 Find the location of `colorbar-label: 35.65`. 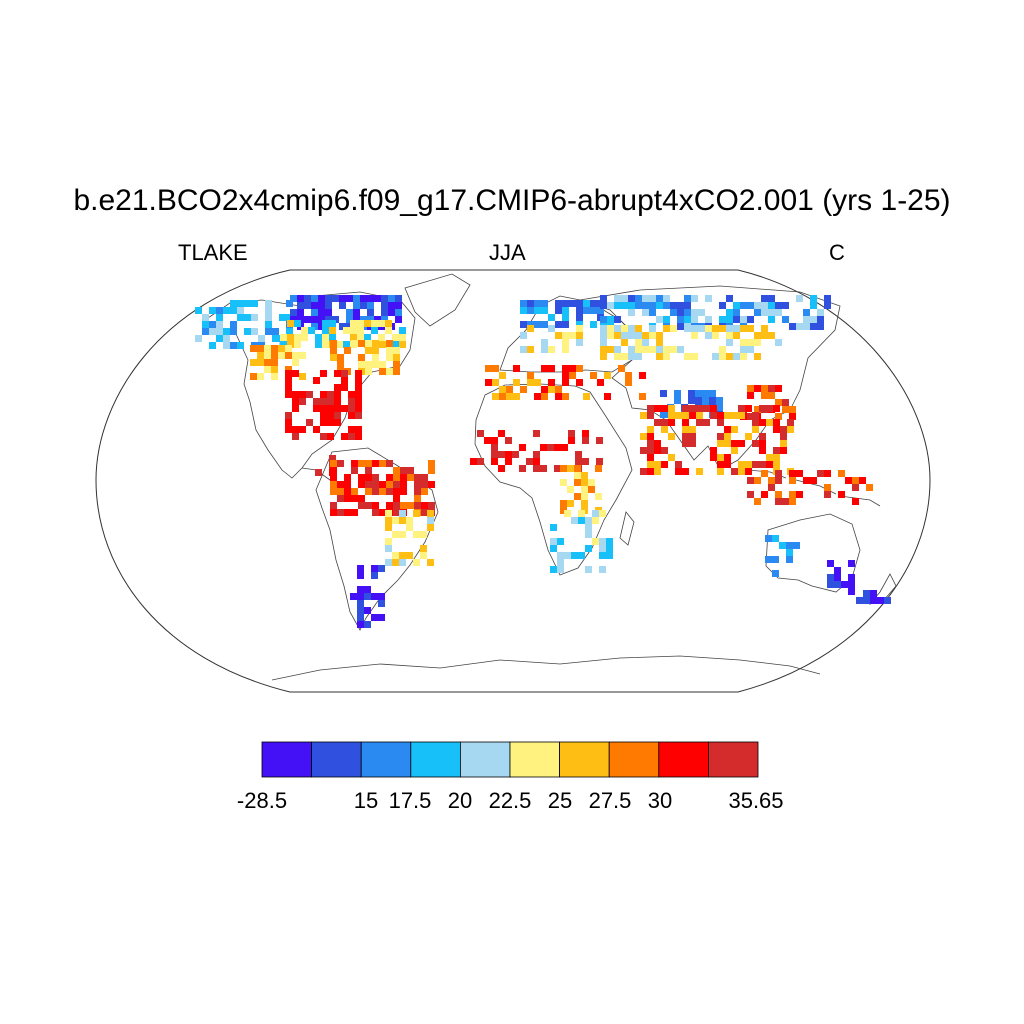

colorbar-label: 35.65 is located at coordinates (756, 800).